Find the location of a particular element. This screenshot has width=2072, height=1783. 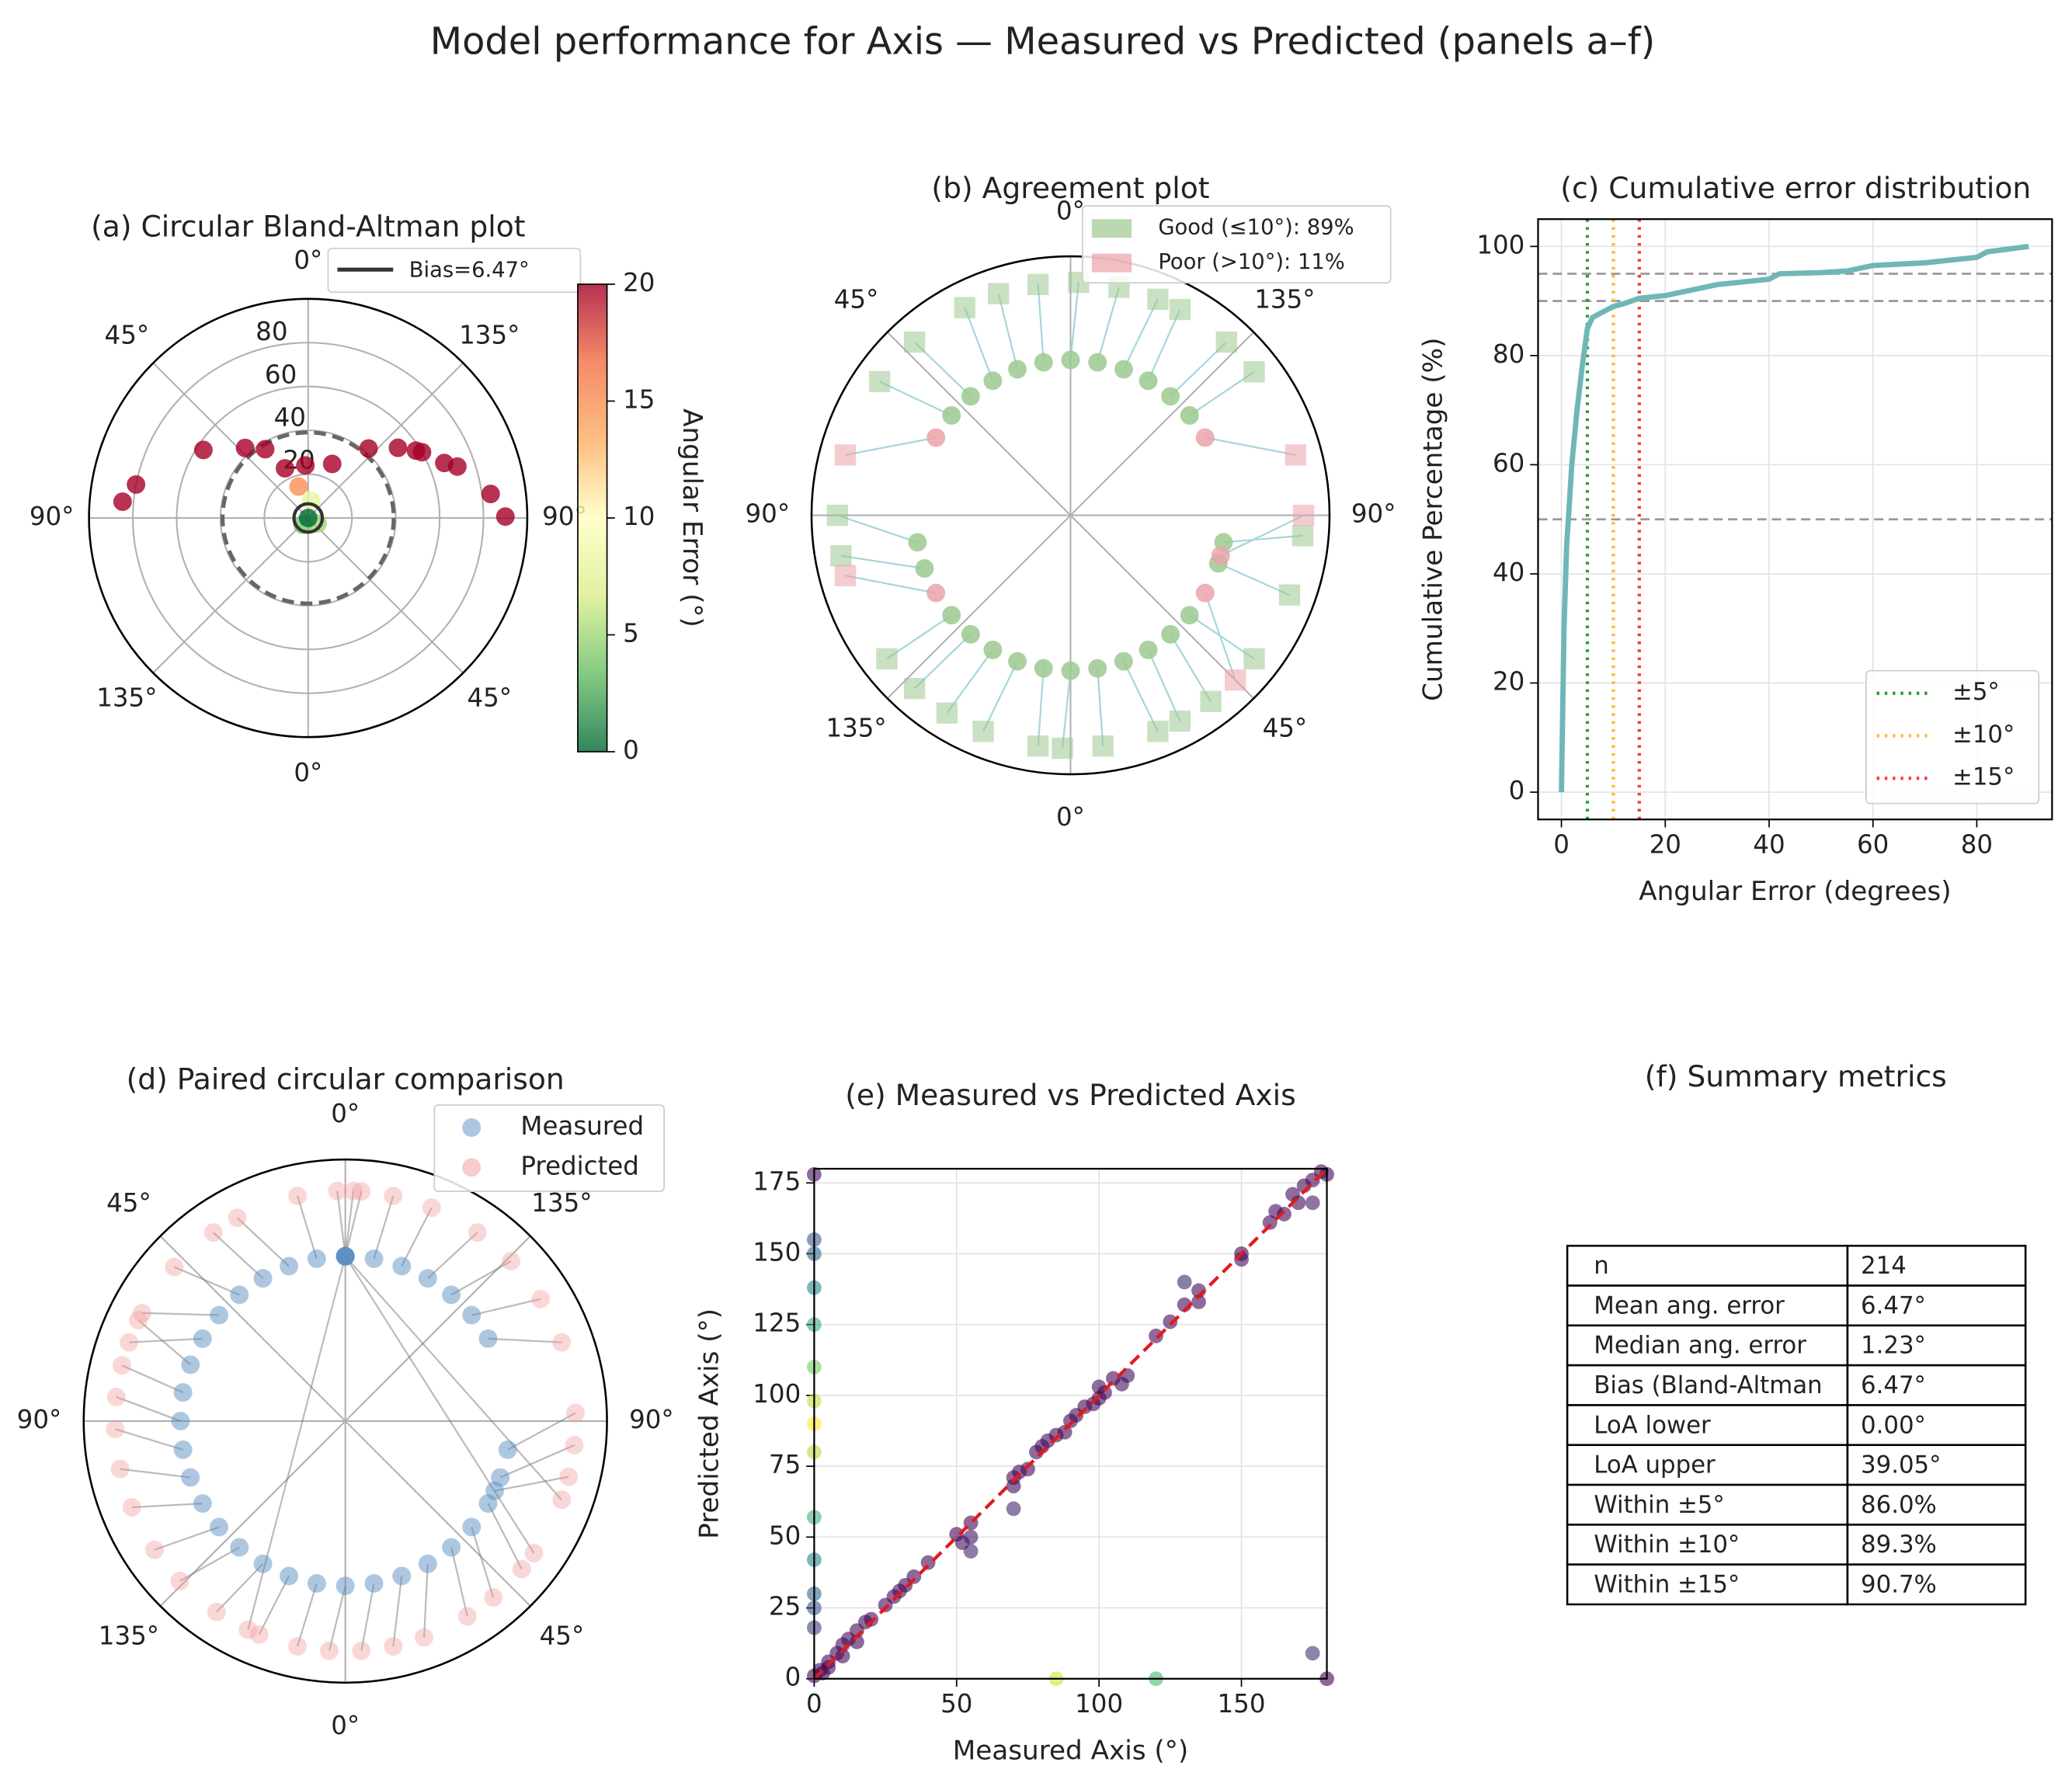

table-label: LoA lower is located at coordinates (1652, 1425).